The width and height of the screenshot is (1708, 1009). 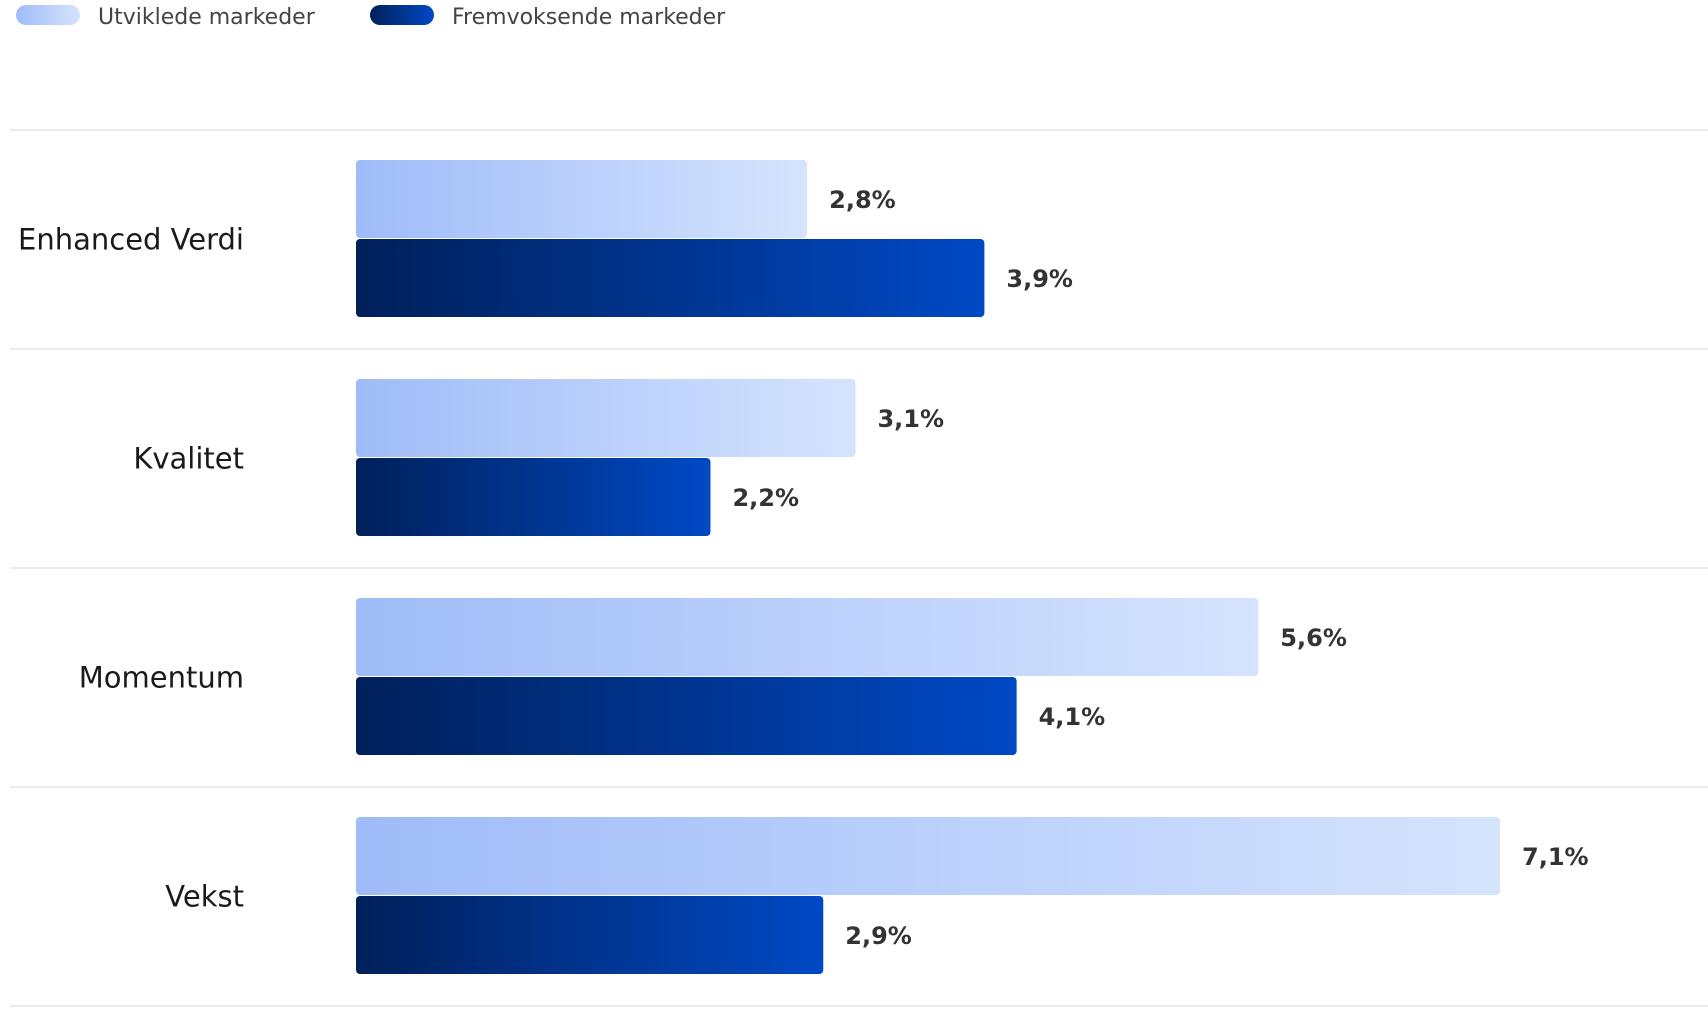 What do you see at coordinates (877, 895) in the screenshot?
I see `category-group: Vekst 7,1% 2,9%` at bounding box center [877, 895].